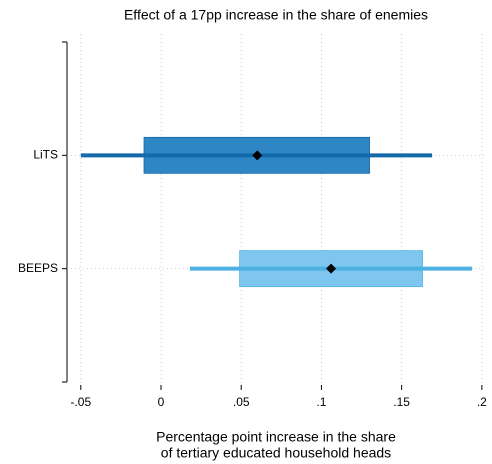  What do you see at coordinates (45, 155) in the screenshot?
I see `y-tick-label: LiTS` at bounding box center [45, 155].